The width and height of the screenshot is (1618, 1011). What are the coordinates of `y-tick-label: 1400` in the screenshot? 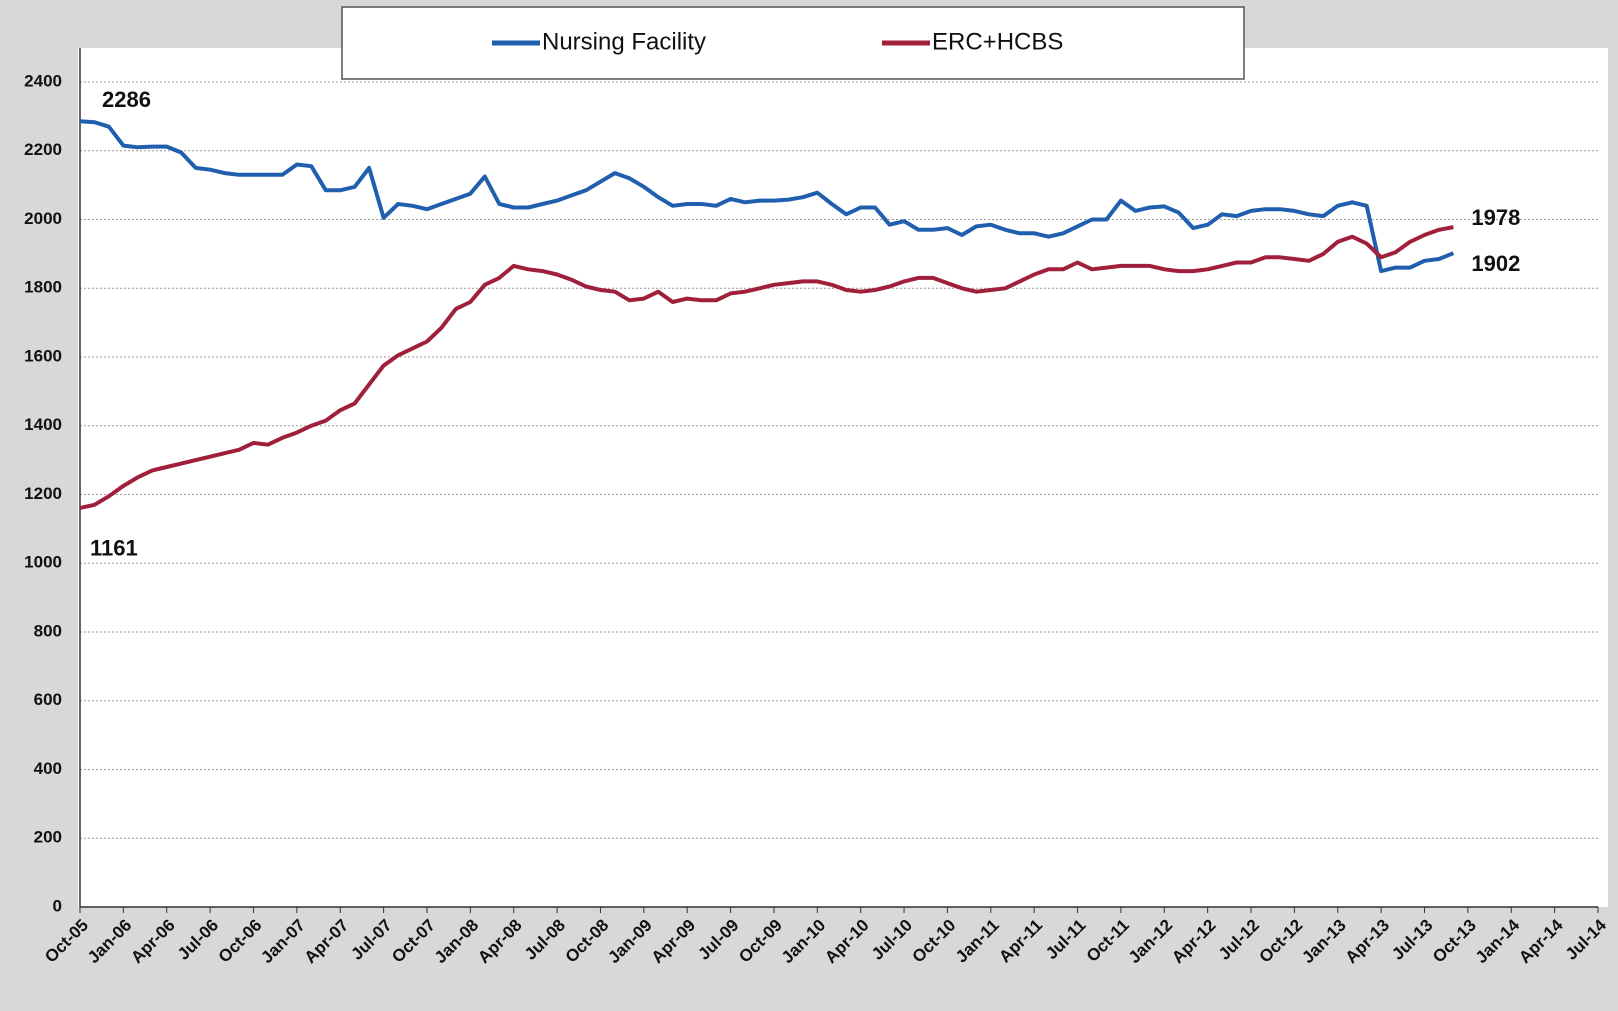 It's located at (43, 424).